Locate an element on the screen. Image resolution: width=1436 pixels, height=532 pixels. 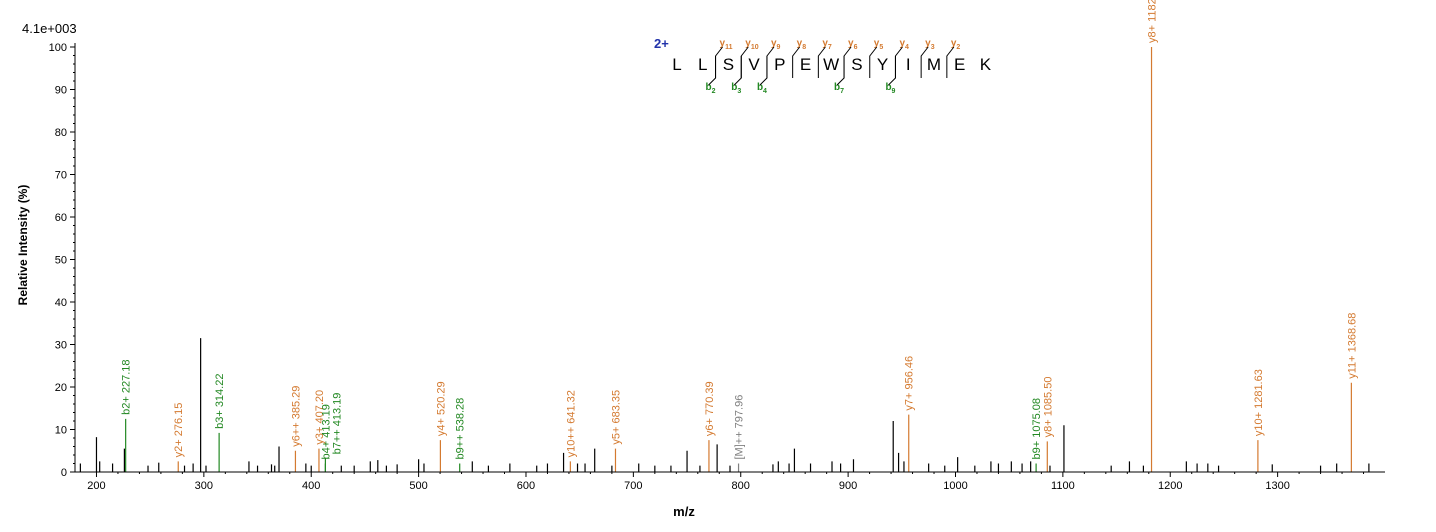
y-tick-label: 50 is located at coordinates (61, 261).